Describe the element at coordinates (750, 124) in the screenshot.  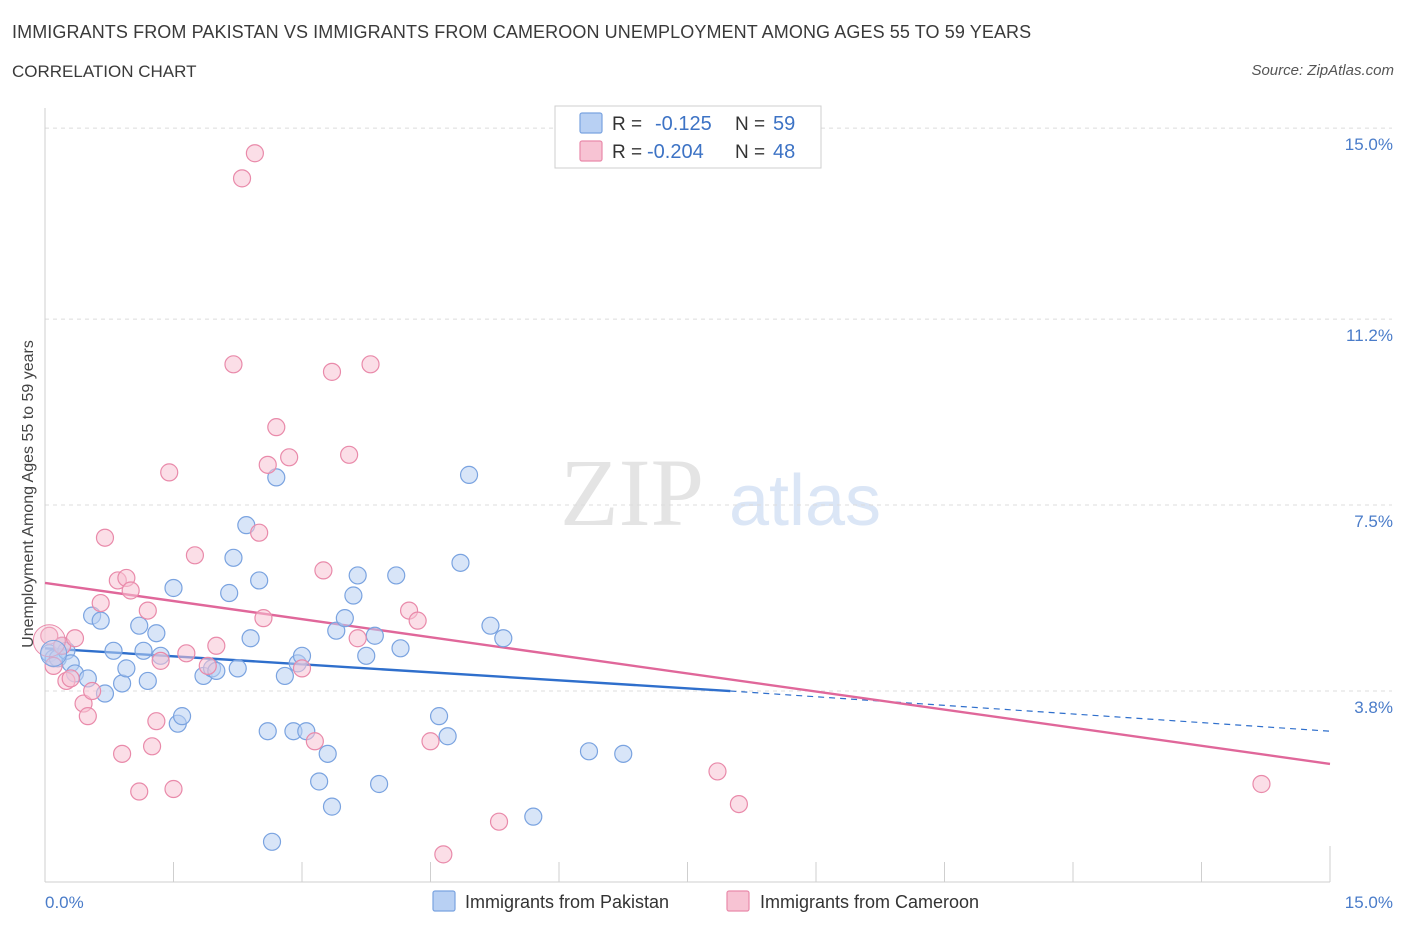
I see `legend-n-label-1: N =` at that location.